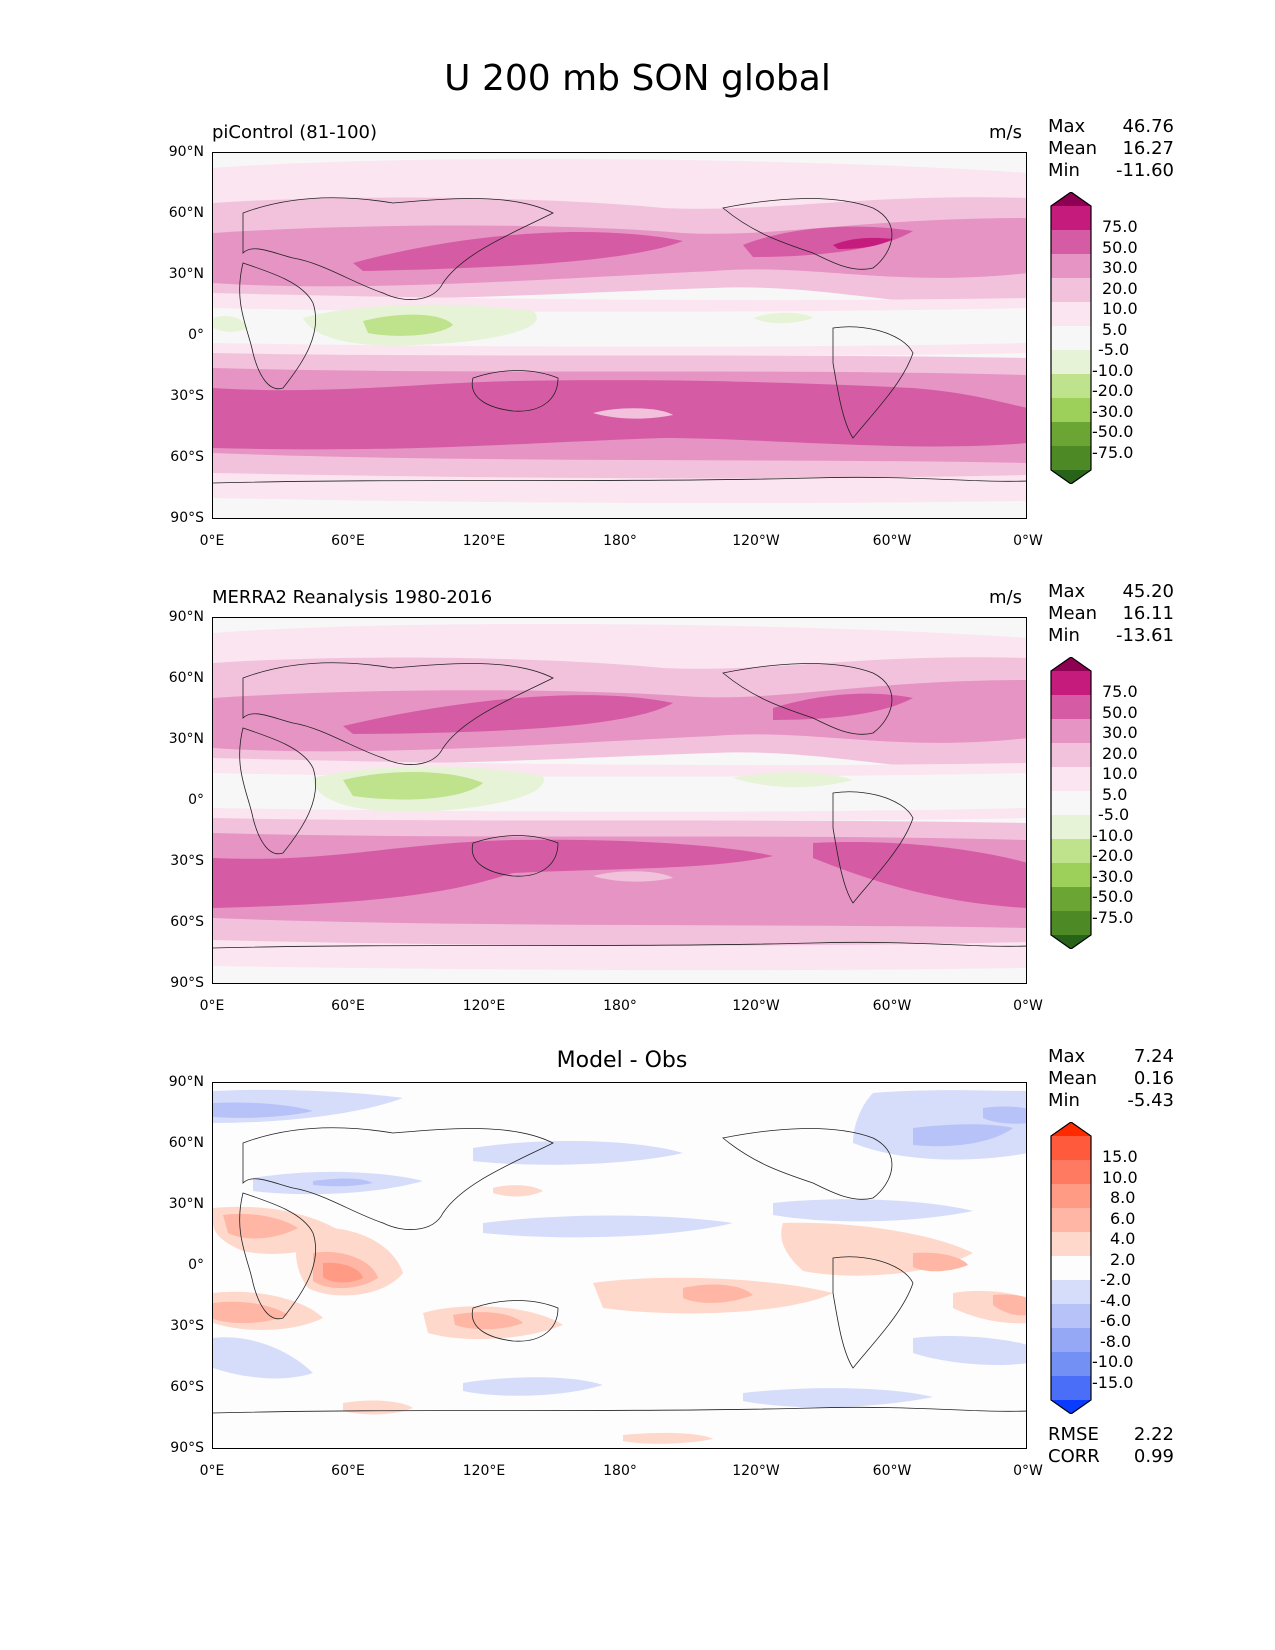 The width and height of the screenshot is (1275, 1650). What do you see at coordinates (1120, 226) in the screenshot?
I see `colorbar-level-label: 75.0` at bounding box center [1120, 226].